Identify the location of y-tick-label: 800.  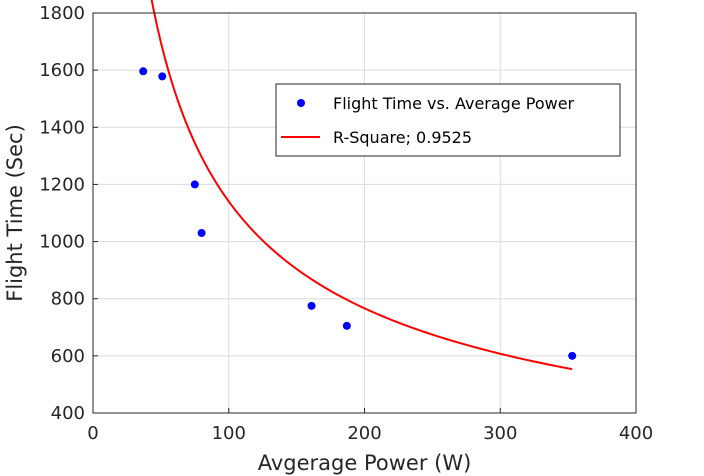
(68, 299).